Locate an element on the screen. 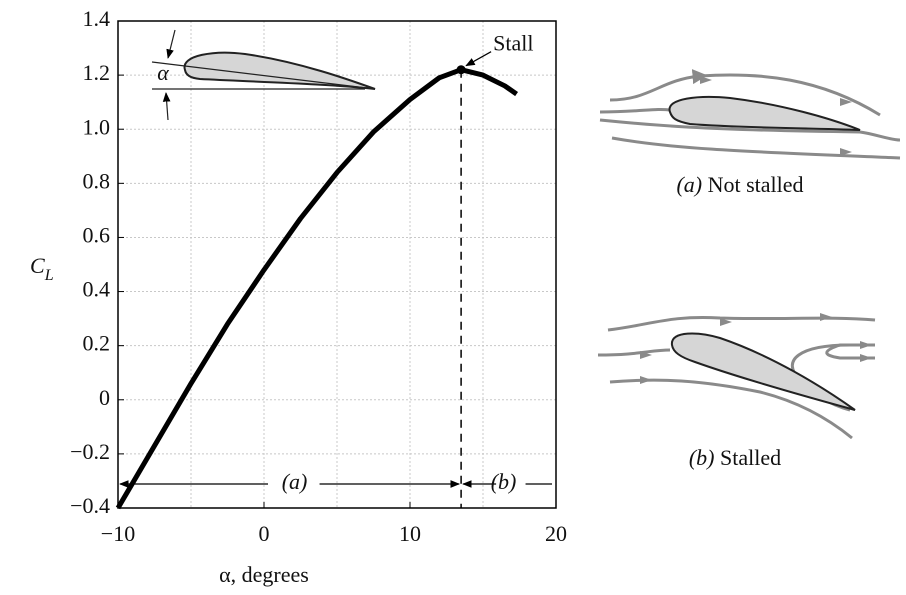 Image resolution: width=906 pixels, height=595 pixels. y-tick-label: 0.8 is located at coordinates (97, 180).